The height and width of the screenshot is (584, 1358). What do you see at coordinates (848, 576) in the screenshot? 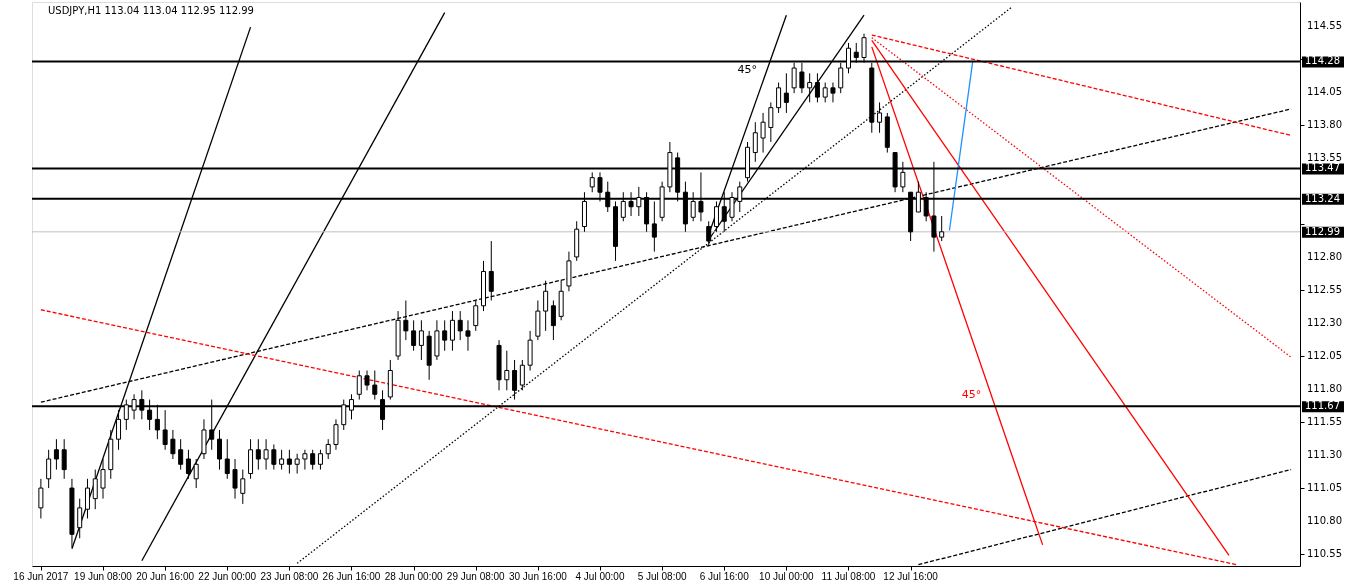
I see `x-tick-label: 11 Jul 08:00` at bounding box center [848, 576].